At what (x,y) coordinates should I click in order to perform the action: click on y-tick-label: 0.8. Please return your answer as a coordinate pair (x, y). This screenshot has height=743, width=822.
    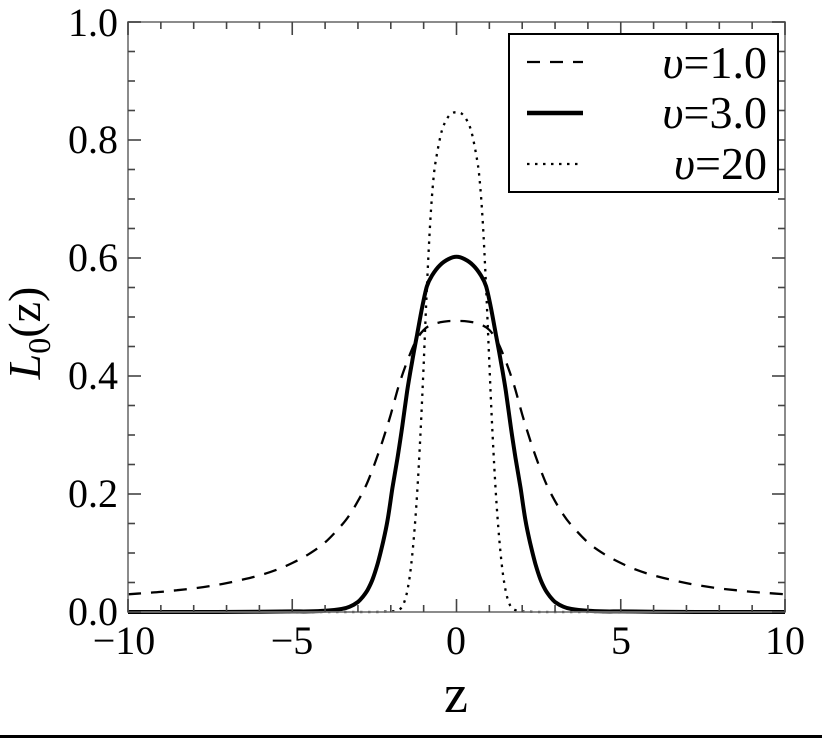
    Looking at the image, I should click on (93, 139).